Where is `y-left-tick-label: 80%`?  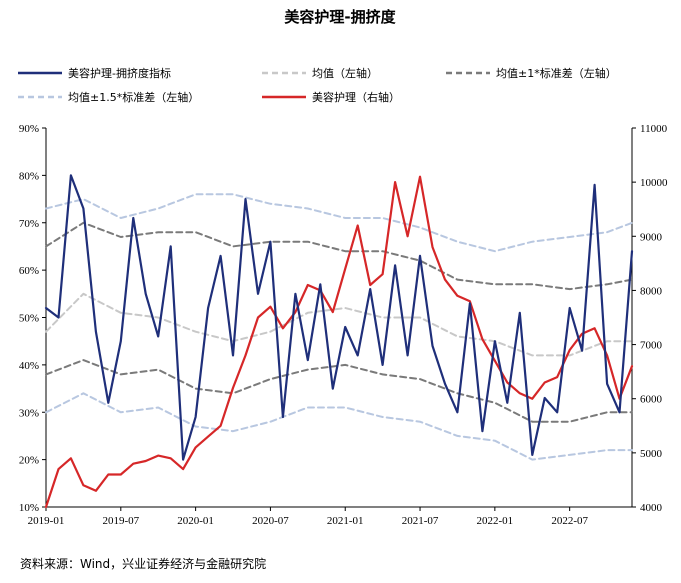 y-left-tick-label: 80% is located at coordinates (29, 176).